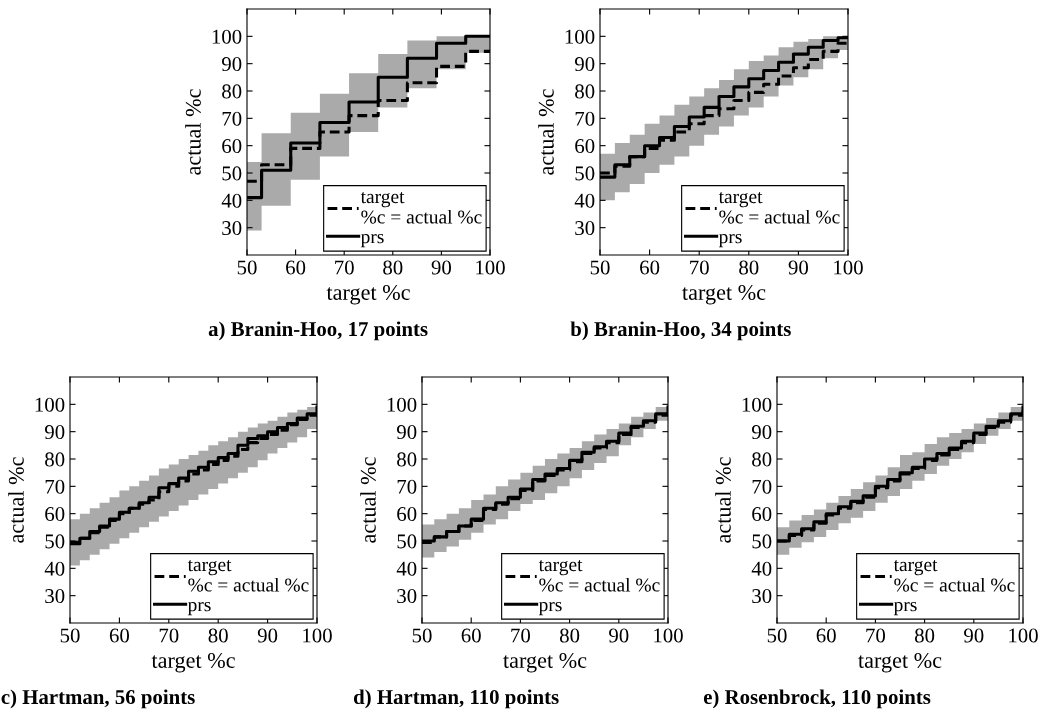 Image resolution: width=1042 pixels, height=713 pixels. What do you see at coordinates (817, 699) in the screenshot?
I see `text: e) Rosenbrock, 110 points` at bounding box center [817, 699].